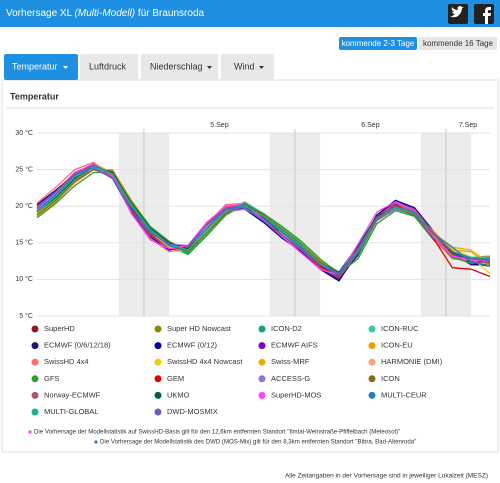  Describe the element at coordinates (468, 125) in the screenshot. I see `x-tick-label: 7.Sep` at that location.